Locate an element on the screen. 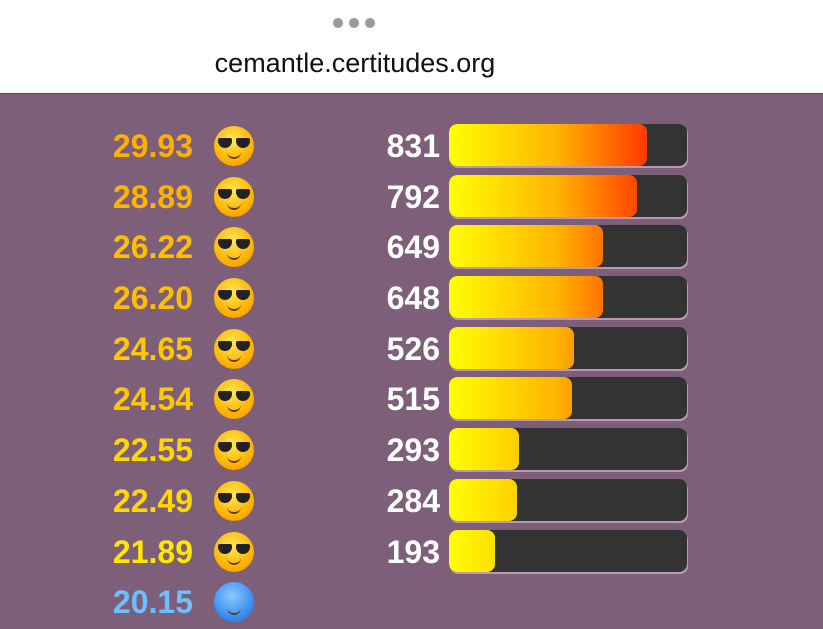 This screenshot has height=629, width=823. rank-number: 648 is located at coordinates (413, 298).